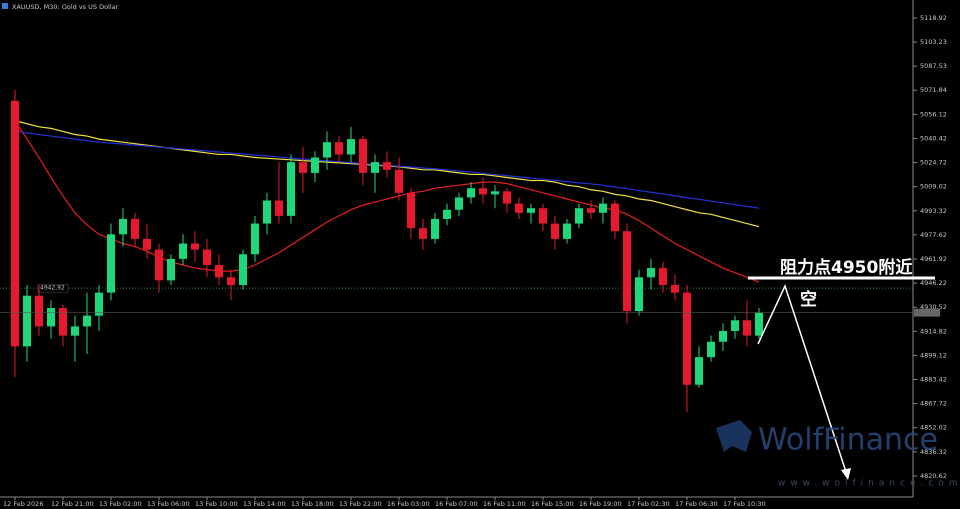 This screenshot has height=509, width=960. Describe the element at coordinates (933, 211) in the screenshot. I see `y-tick-label: 4993.32` at that location.